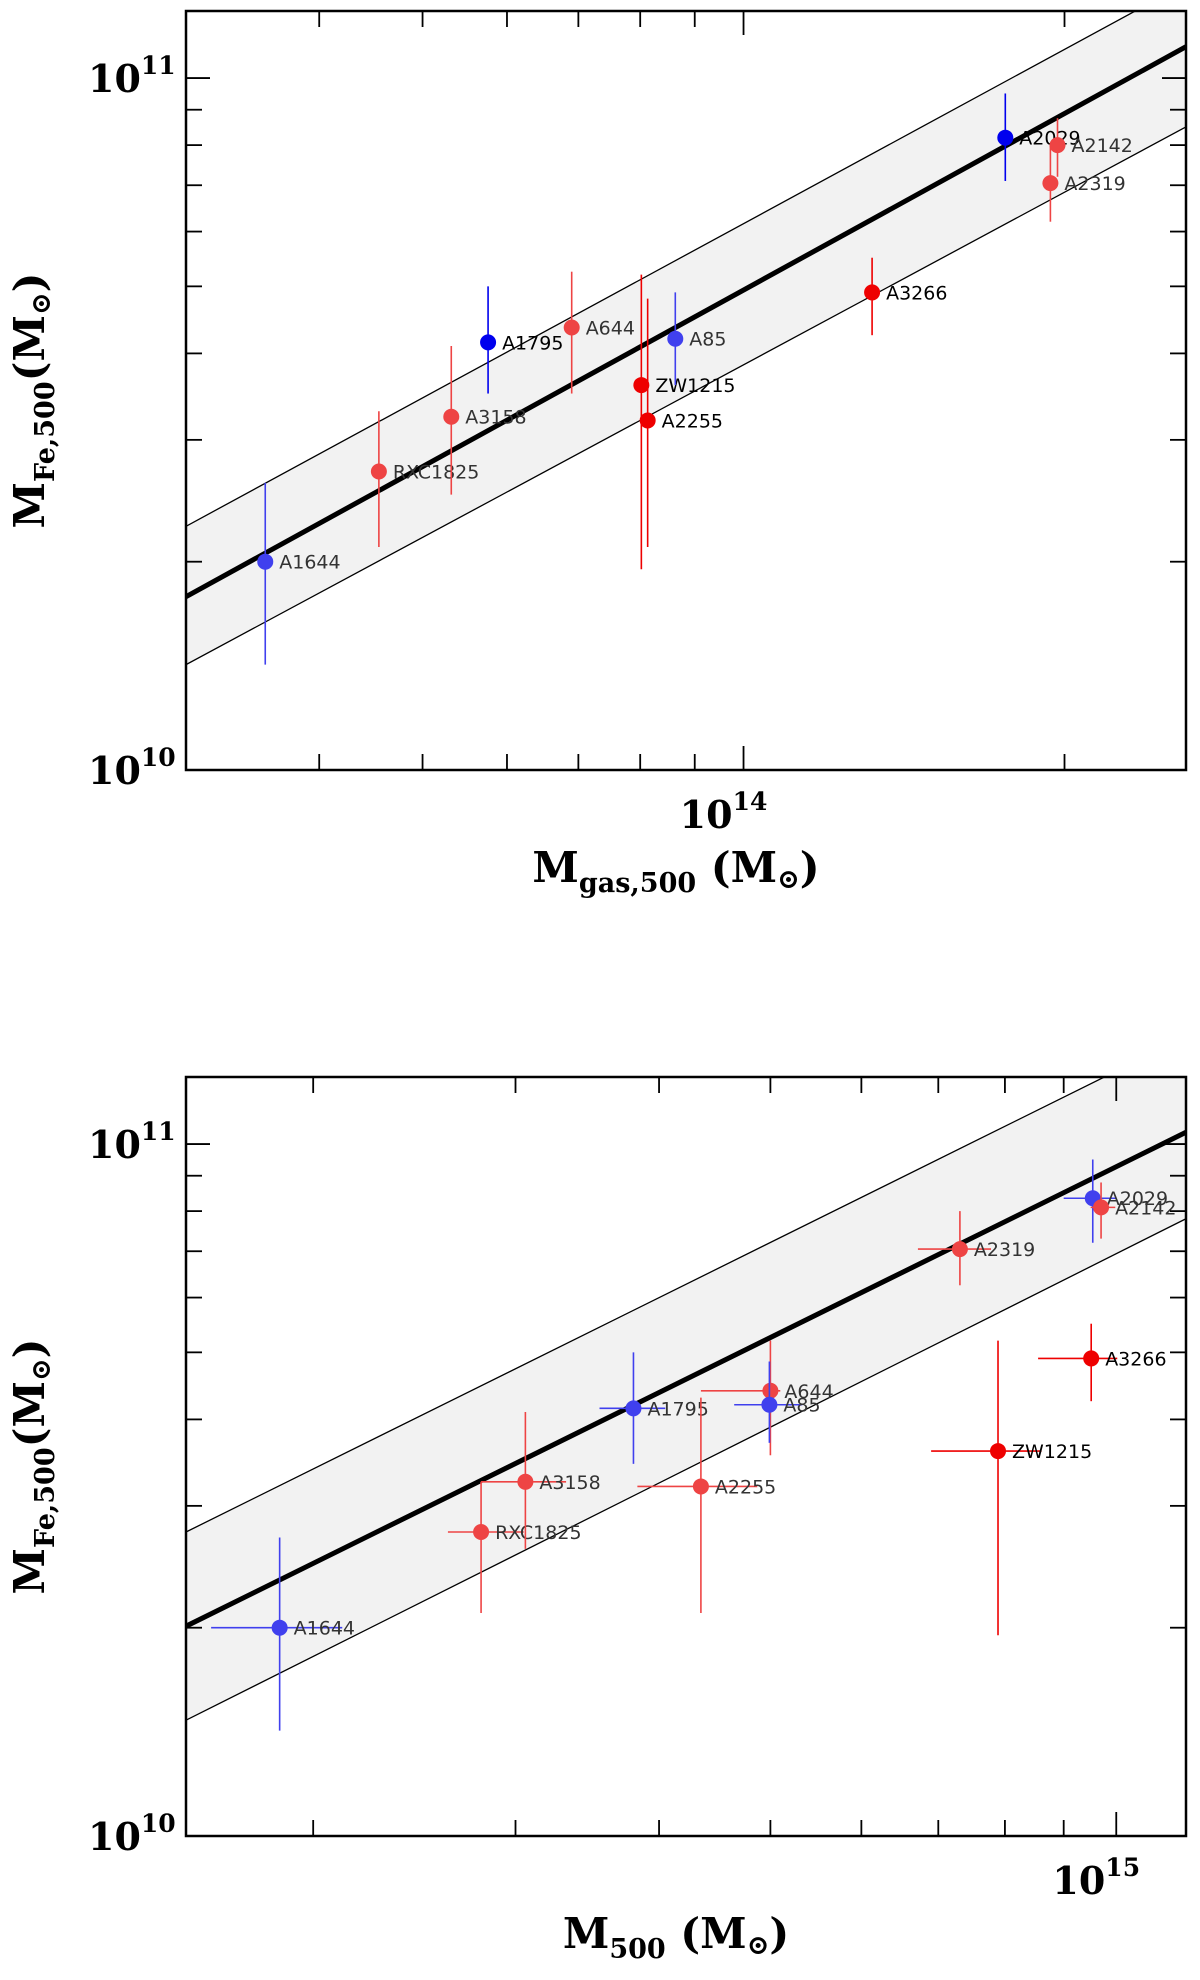  Describe the element at coordinates (1137, 1199) in the screenshot. I see `point-label: A2029` at that location.